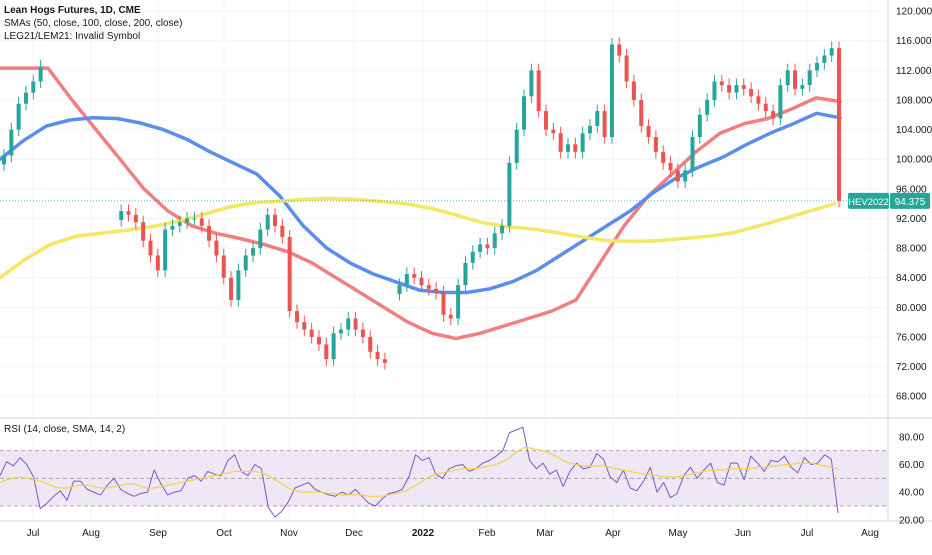 The width and height of the screenshot is (932, 555). I want to click on time-tick-label: 2022, so click(423, 533).